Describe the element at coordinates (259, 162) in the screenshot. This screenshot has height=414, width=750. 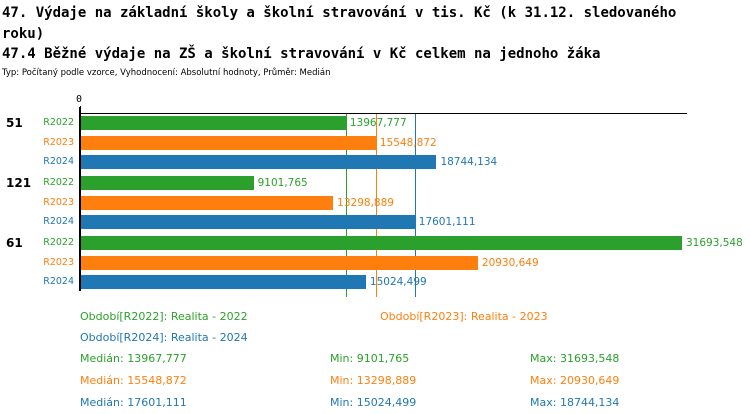
I see `bar-51-r2024` at that location.